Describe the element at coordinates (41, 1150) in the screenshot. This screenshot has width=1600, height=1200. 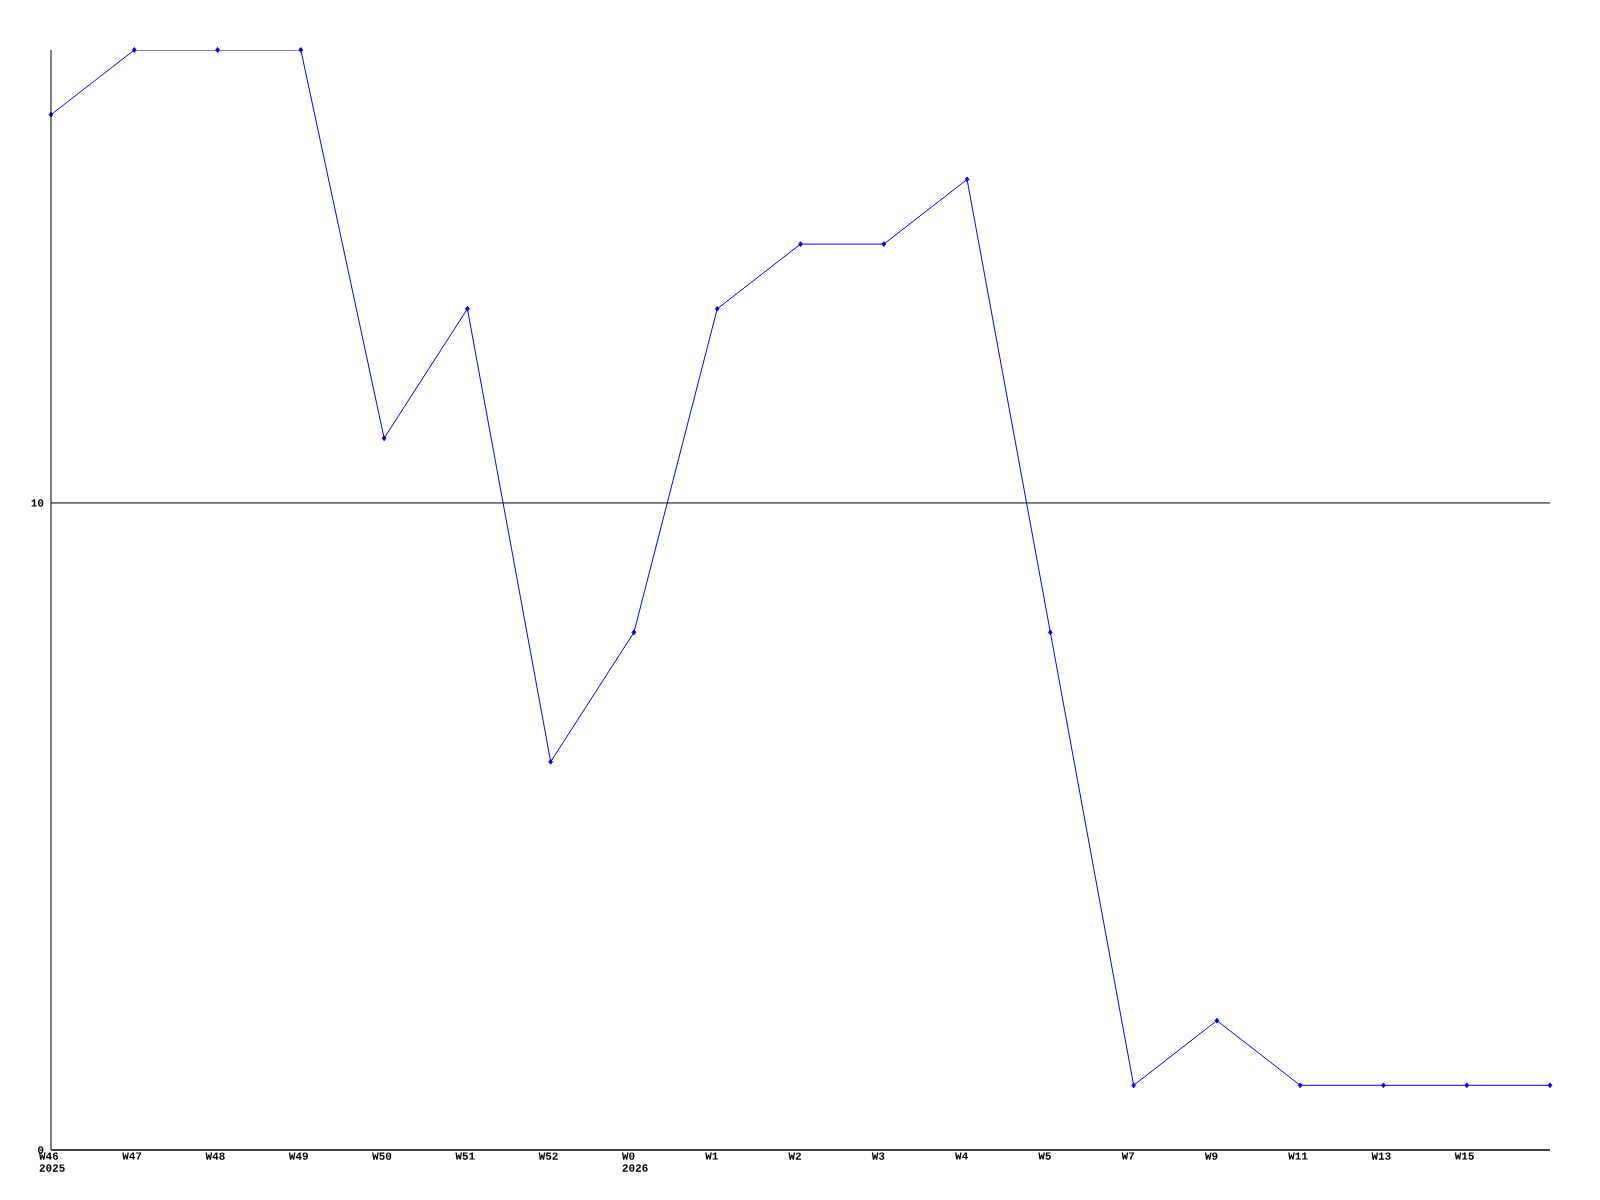
I see `y-tick-label: 0` at that location.